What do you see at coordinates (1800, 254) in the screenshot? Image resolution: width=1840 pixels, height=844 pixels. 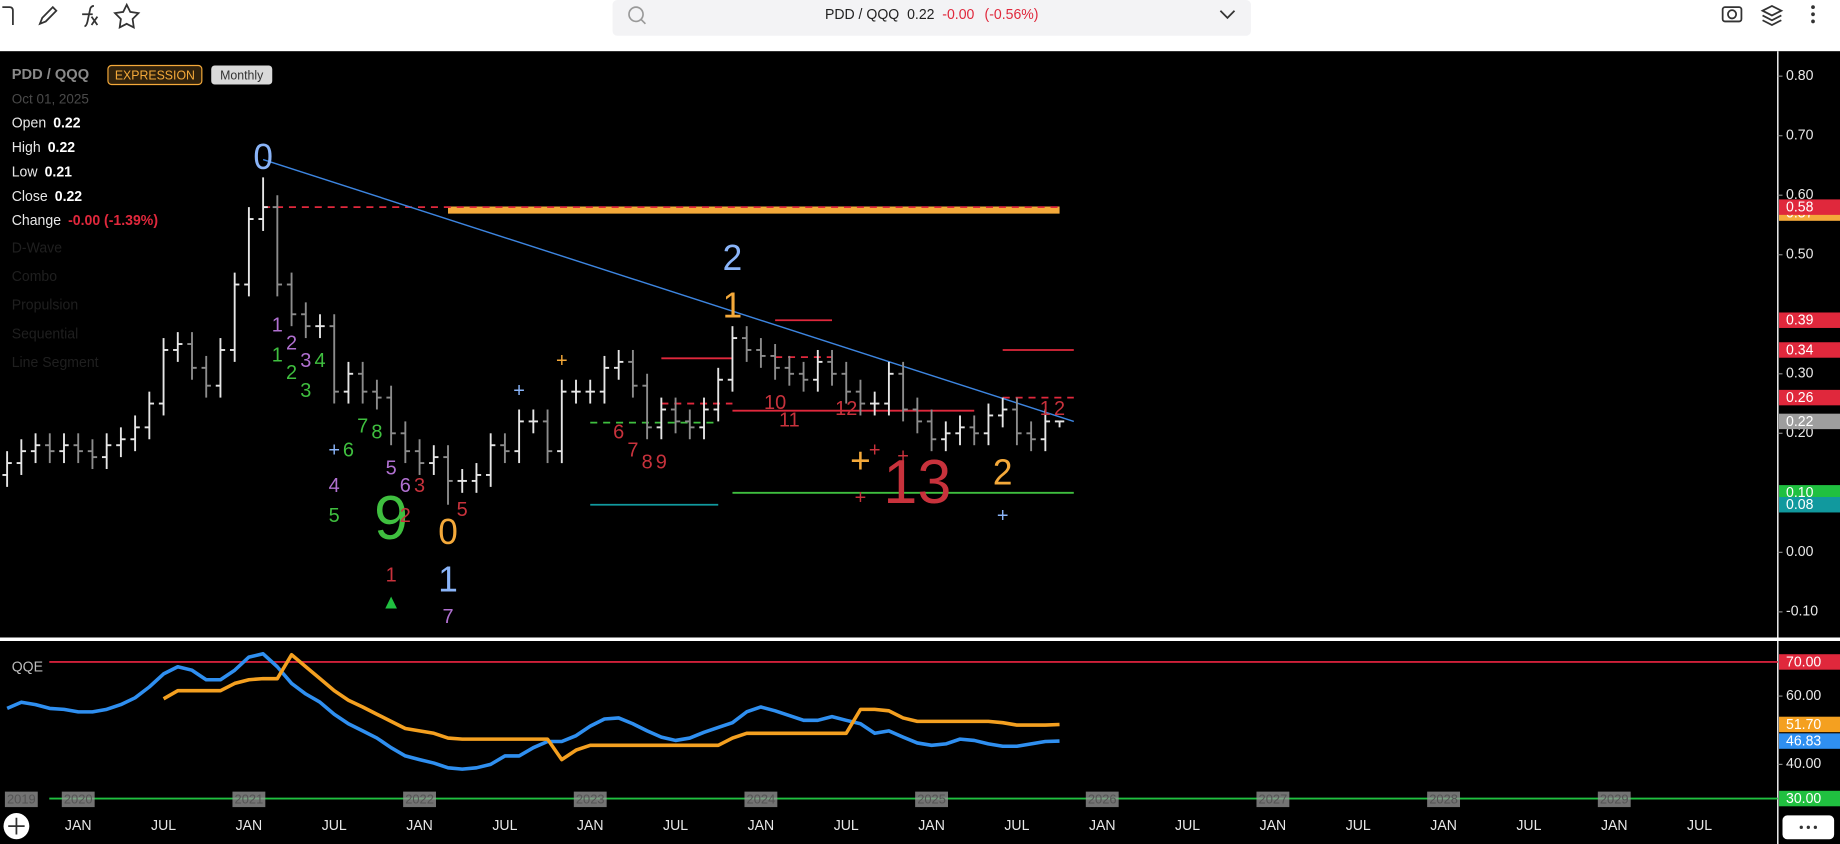 I see `y-tick-label: 0.50` at bounding box center [1800, 254].